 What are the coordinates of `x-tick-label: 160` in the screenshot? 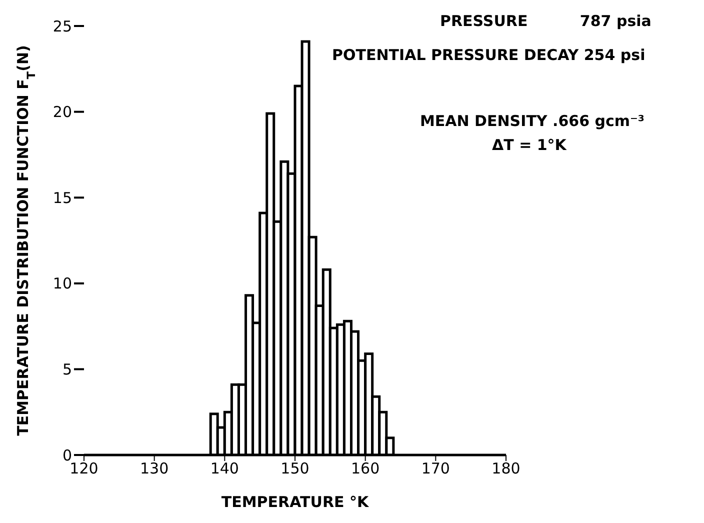 It's located at (365, 469).